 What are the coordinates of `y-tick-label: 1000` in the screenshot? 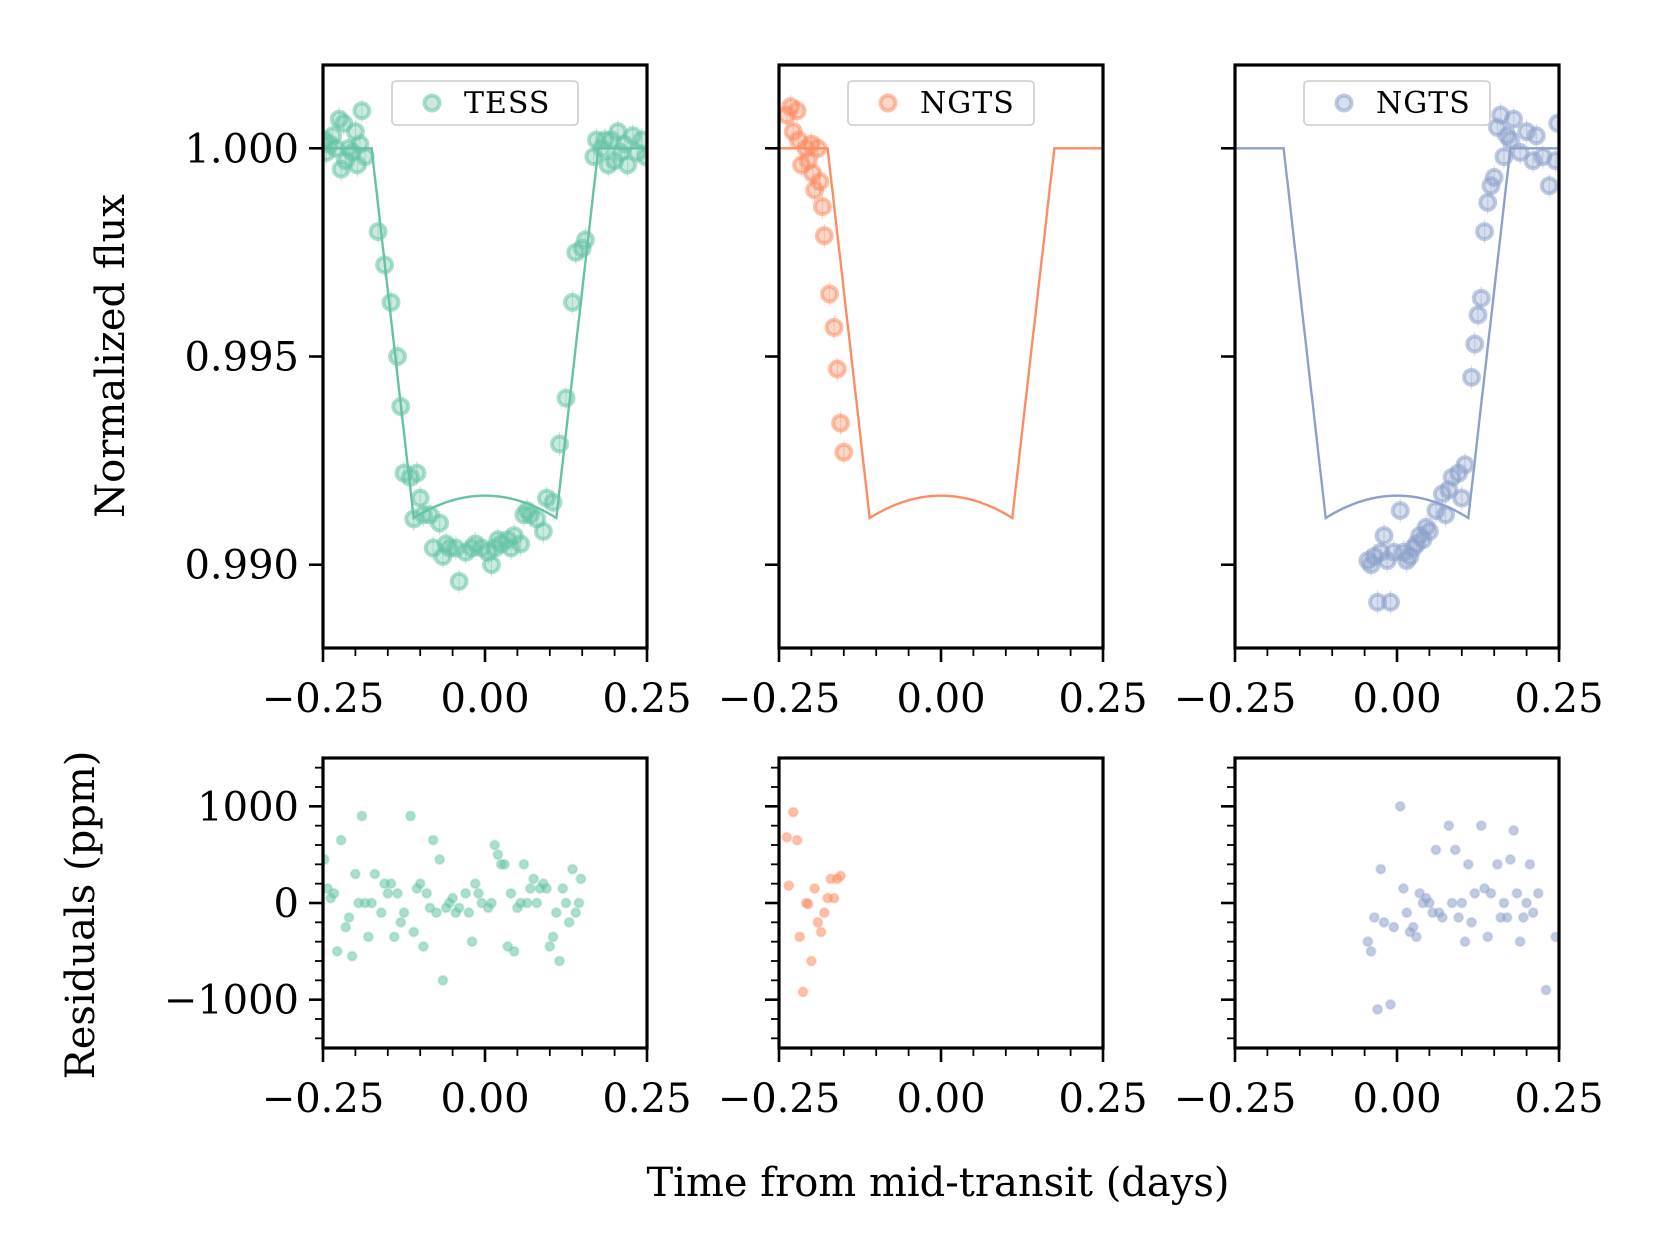 It's located at (248, 807).